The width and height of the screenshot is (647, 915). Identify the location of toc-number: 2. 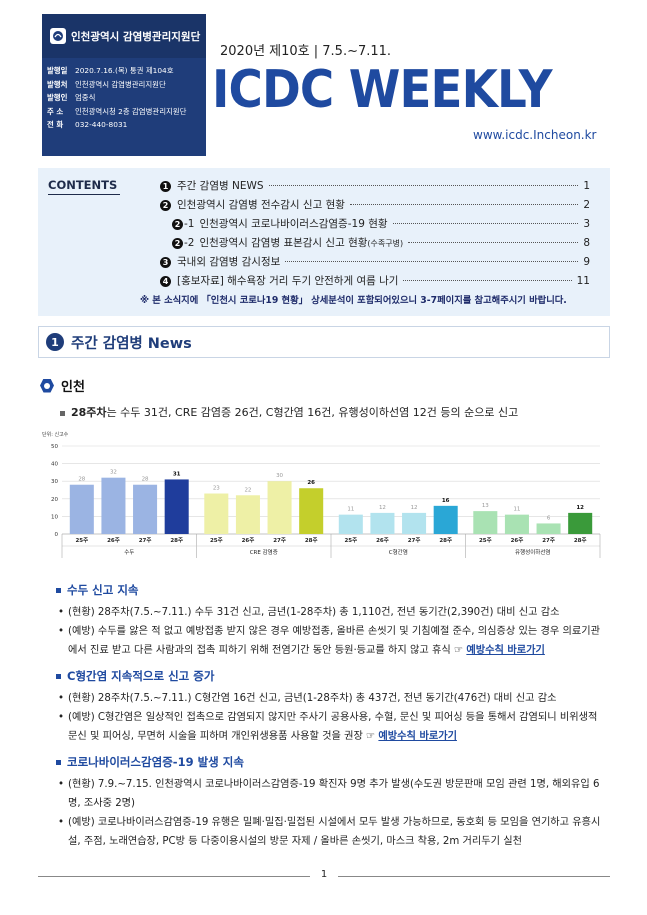
(177, 224).